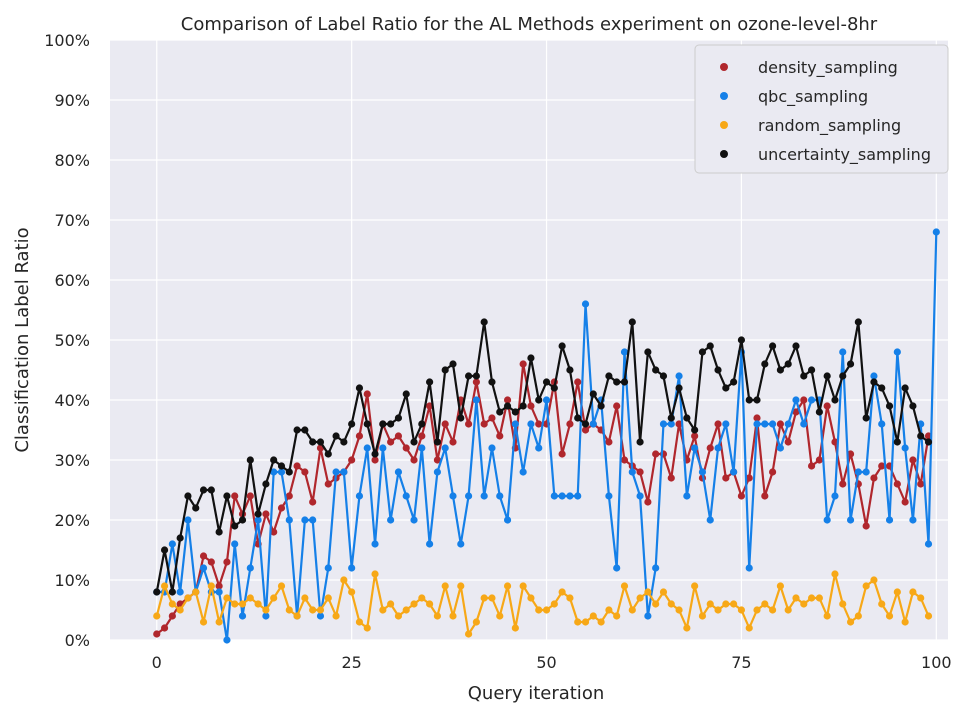 The height and width of the screenshot is (716, 977). What do you see at coordinates (72, 280) in the screenshot?
I see `y-tick-label: 60%` at bounding box center [72, 280].